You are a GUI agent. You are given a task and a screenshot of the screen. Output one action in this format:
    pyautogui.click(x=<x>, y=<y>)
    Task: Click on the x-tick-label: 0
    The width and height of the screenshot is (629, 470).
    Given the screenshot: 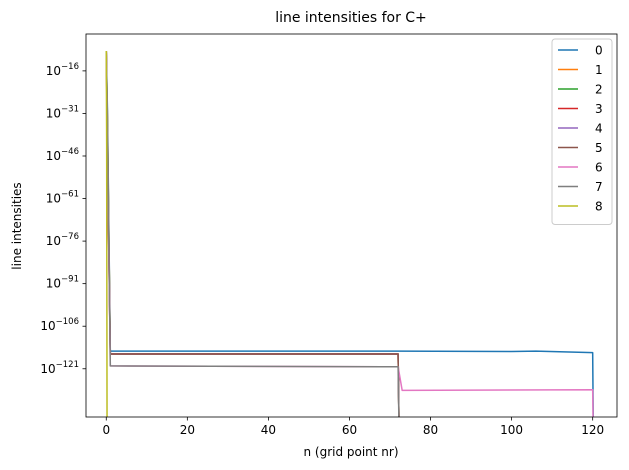 What is the action you would take?
    pyautogui.click(x=106, y=430)
    